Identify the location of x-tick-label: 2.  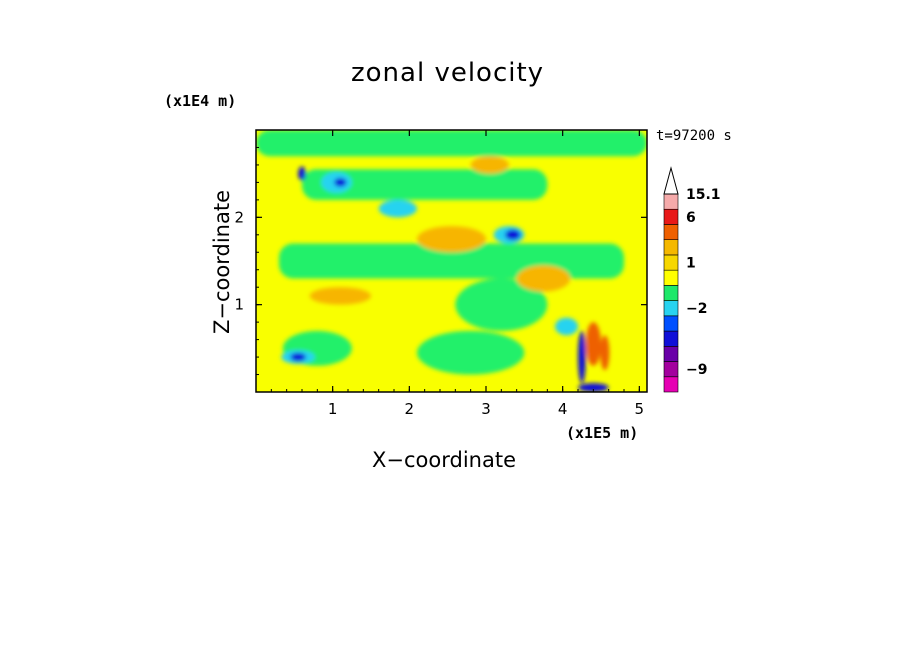
(410, 409).